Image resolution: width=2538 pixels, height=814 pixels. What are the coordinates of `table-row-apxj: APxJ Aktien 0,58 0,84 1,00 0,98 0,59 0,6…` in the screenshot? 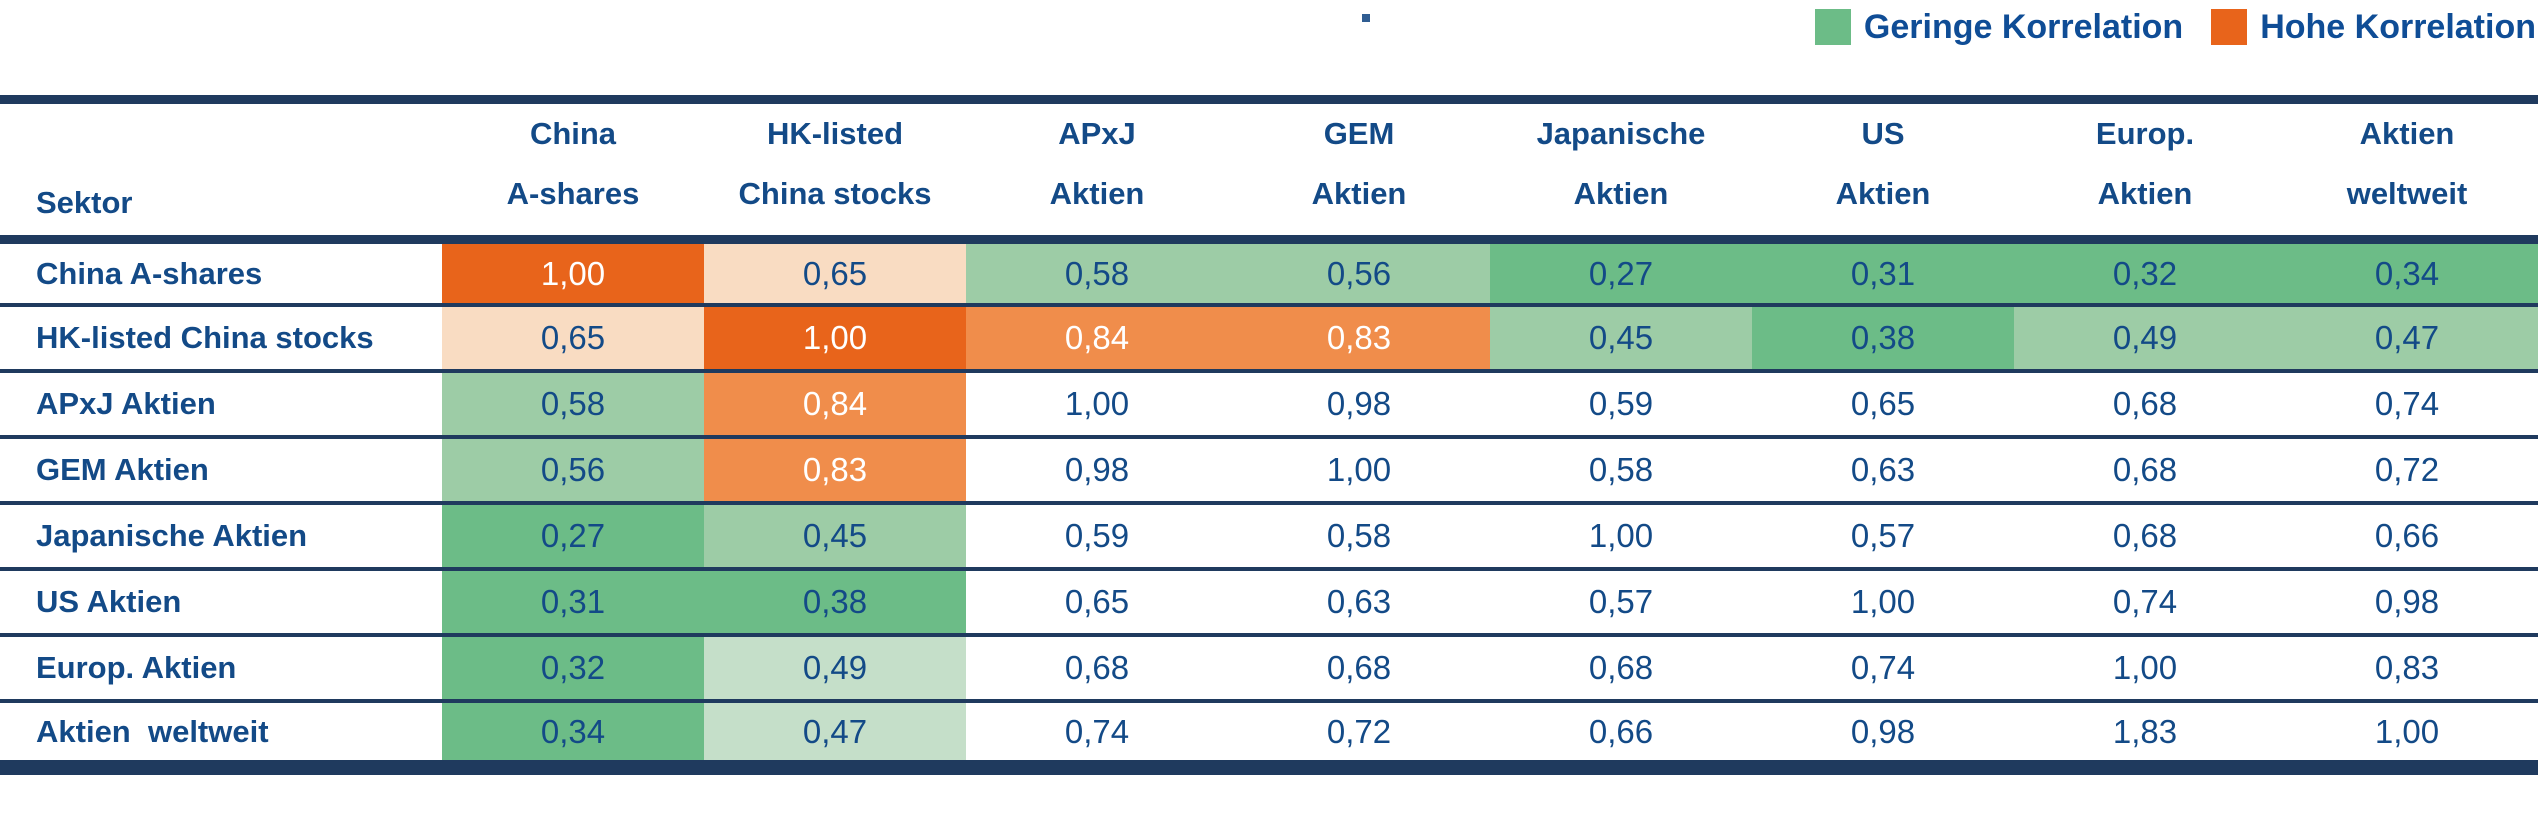 It's located at (1269, 404).